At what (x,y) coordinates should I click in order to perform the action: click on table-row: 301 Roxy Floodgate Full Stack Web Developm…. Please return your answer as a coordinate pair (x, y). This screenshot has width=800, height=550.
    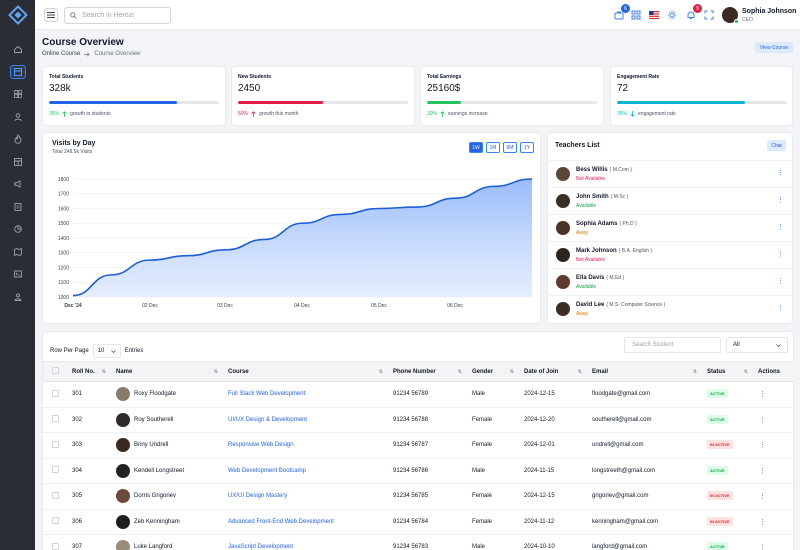
    Looking at the image, I should click on (419, 394).